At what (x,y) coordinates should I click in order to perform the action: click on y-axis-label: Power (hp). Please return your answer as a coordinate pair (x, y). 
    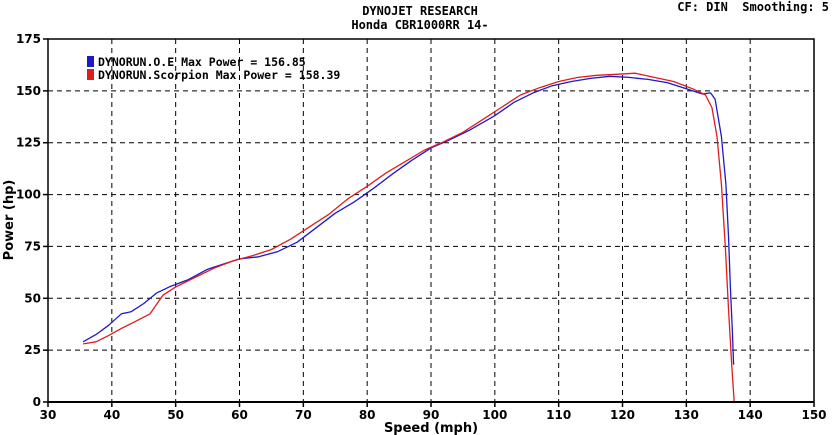
    Looking at the image, I should click on (9, 220).